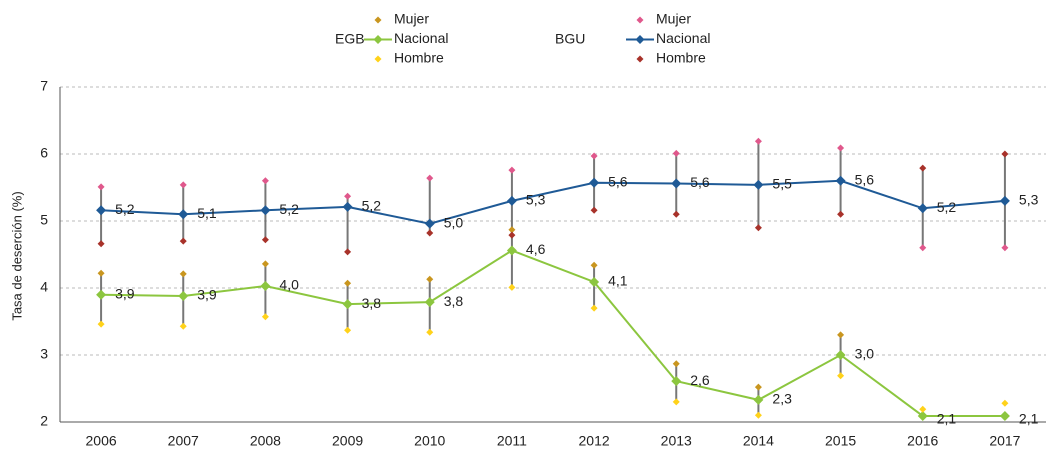  What do you see at coordinates (840, 441) in the screenshot?
I see `x-tick-label: 2015` at bounding box center [840, 441].